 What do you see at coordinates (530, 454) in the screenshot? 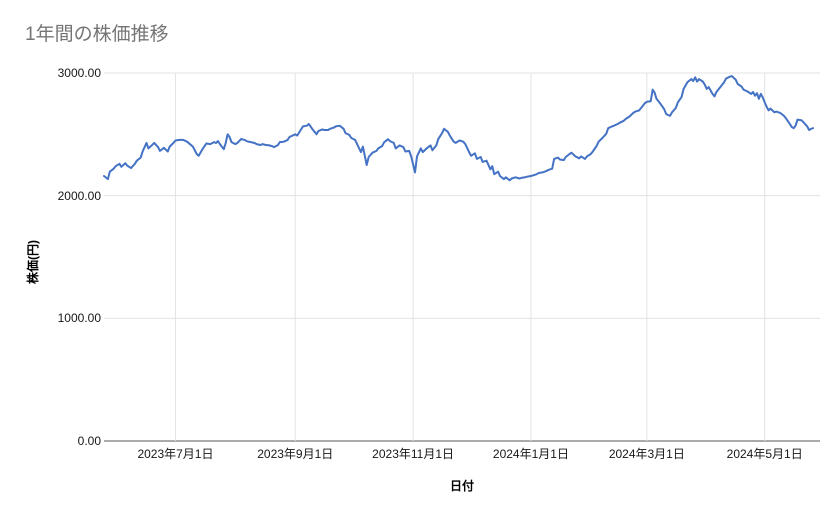
I see `x-tick-label: 2024年1月1日` at bounding box center [530, 454].